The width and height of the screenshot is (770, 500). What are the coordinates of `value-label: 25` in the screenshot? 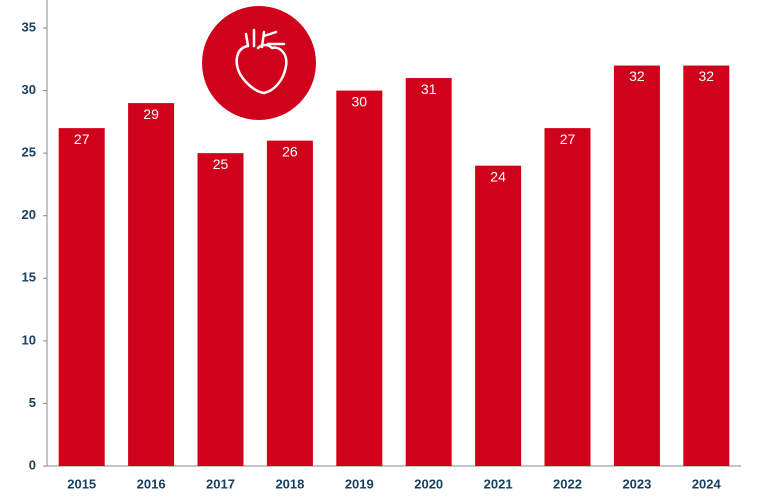 It's located at (221, 164).